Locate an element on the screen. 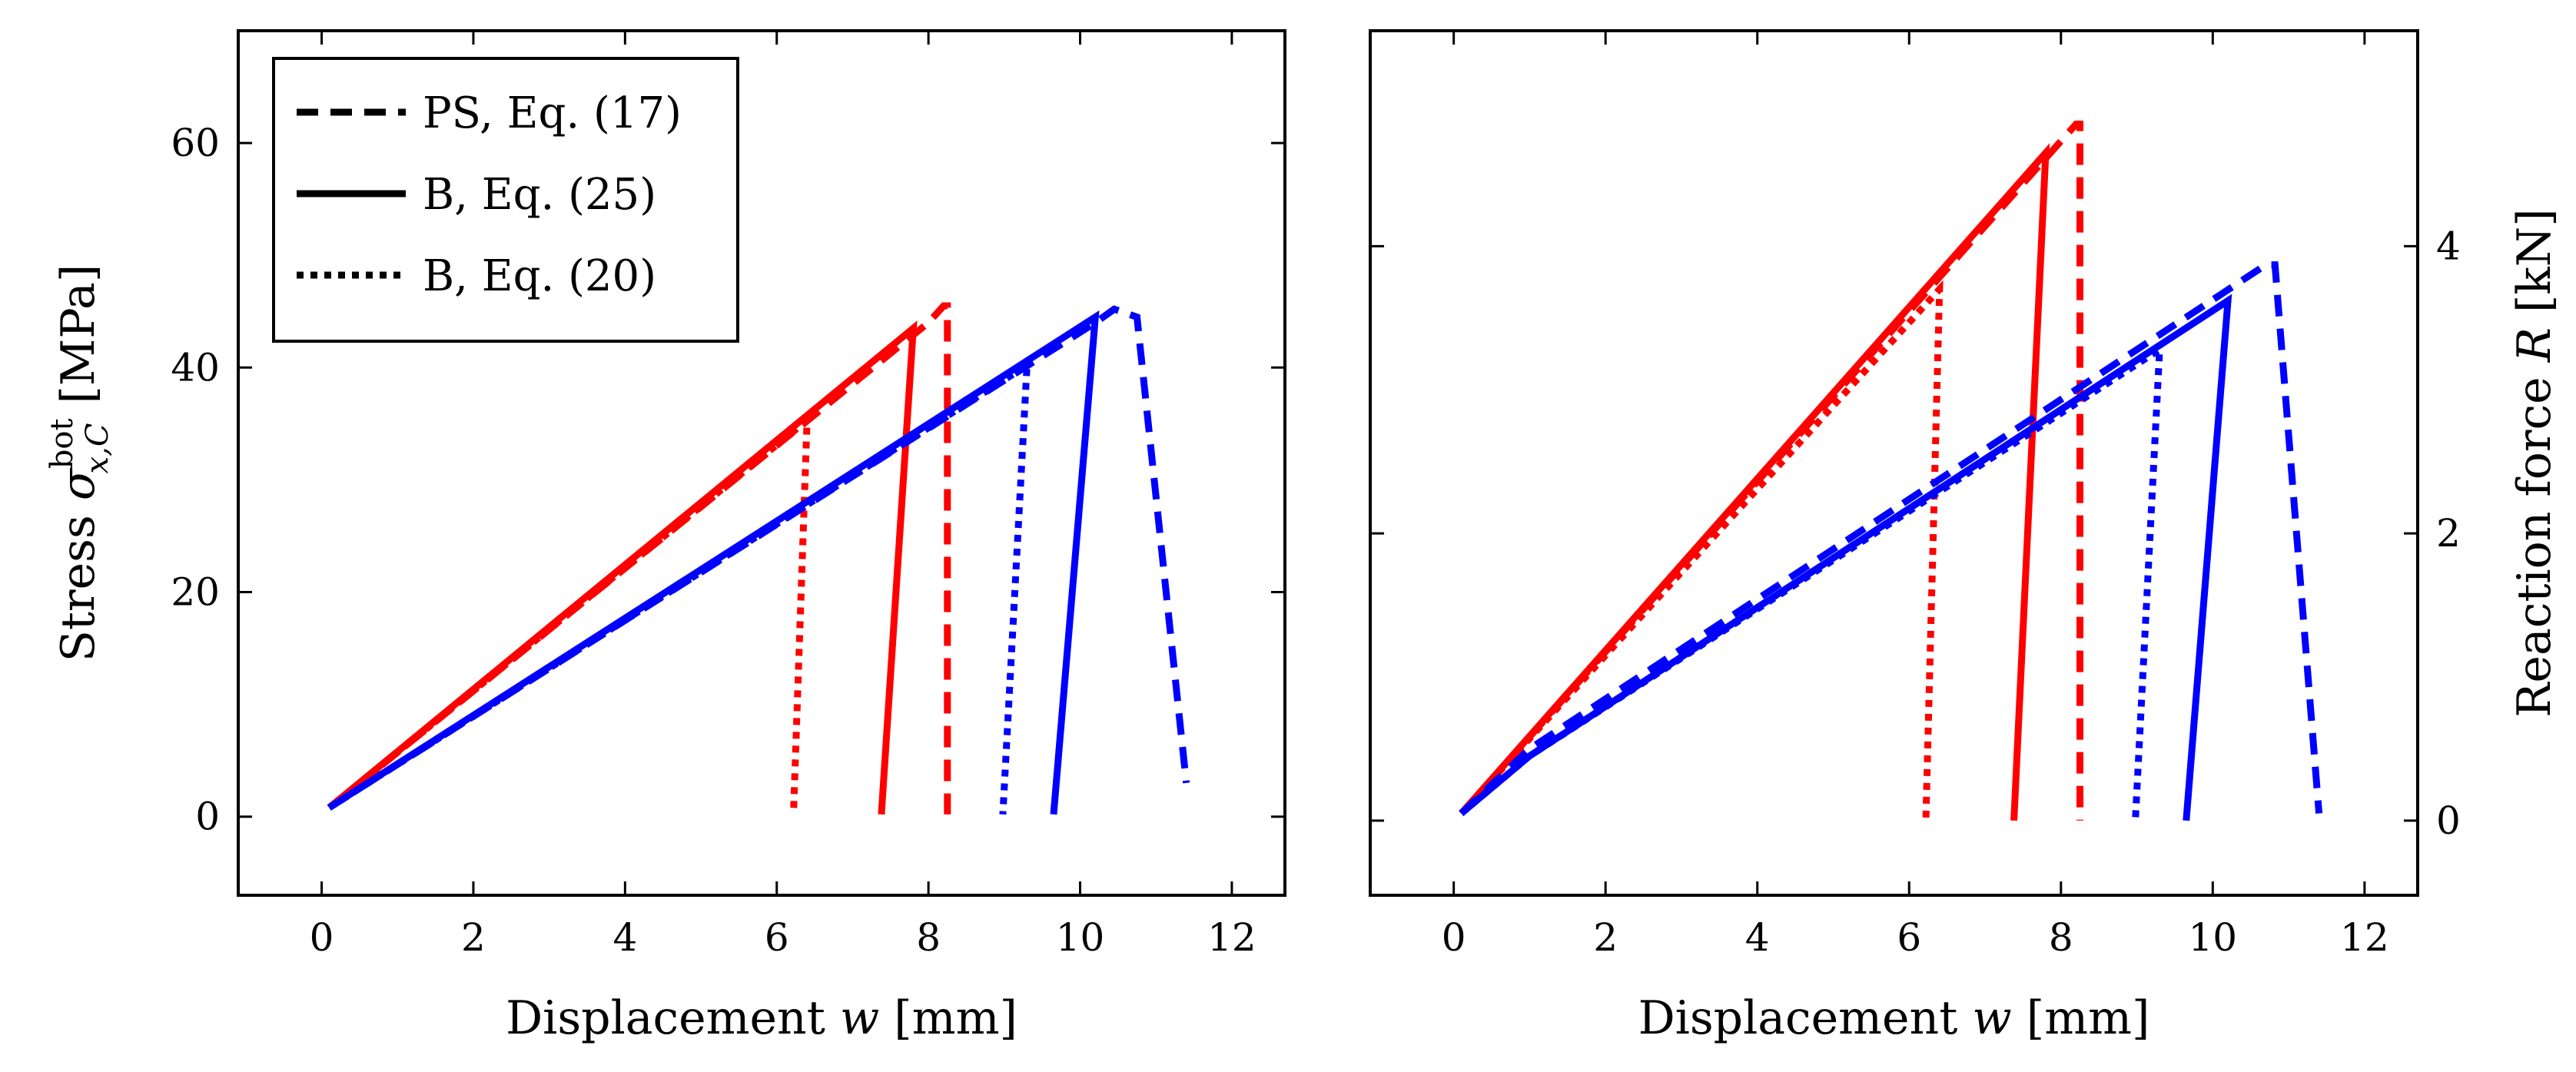 The image size is (2576, 1072). series-line-solid-blue is located at coordinates (713, 562).